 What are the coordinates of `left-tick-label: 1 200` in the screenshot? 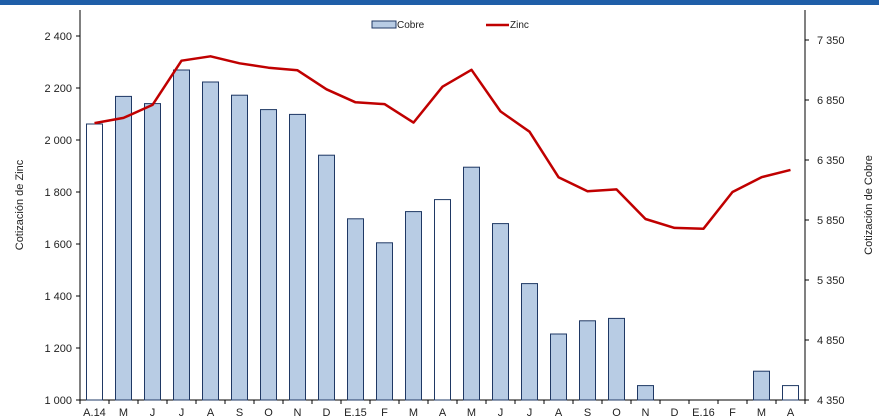 It's located at (58, 349).